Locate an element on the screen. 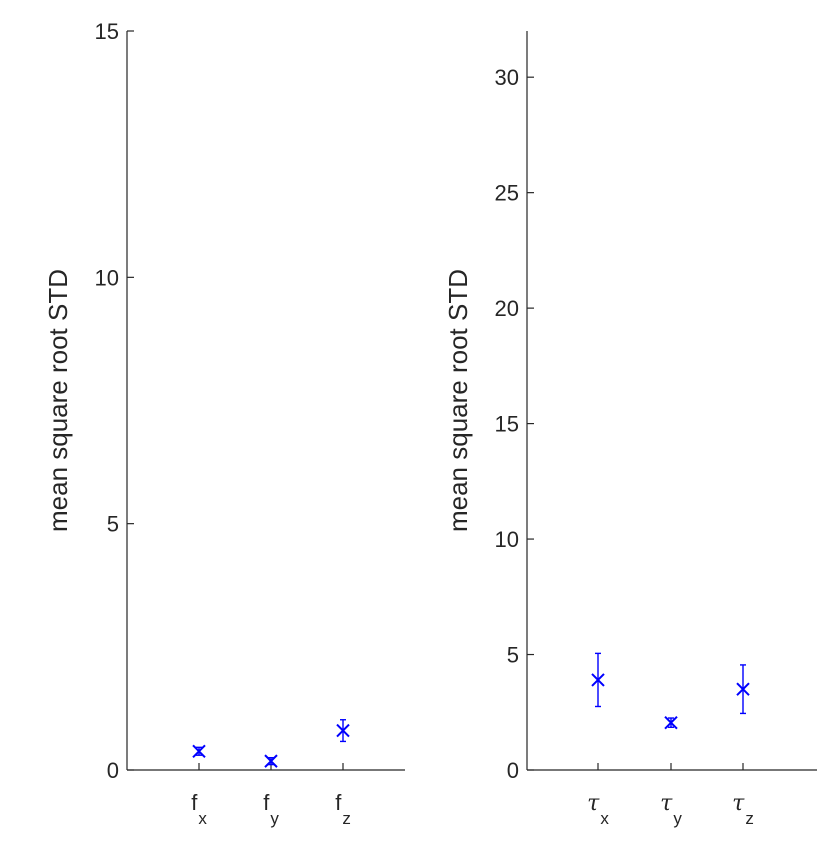 This screenshot has height=854, width=831. x-tick-label: fx is located at coordinates (199, 809).